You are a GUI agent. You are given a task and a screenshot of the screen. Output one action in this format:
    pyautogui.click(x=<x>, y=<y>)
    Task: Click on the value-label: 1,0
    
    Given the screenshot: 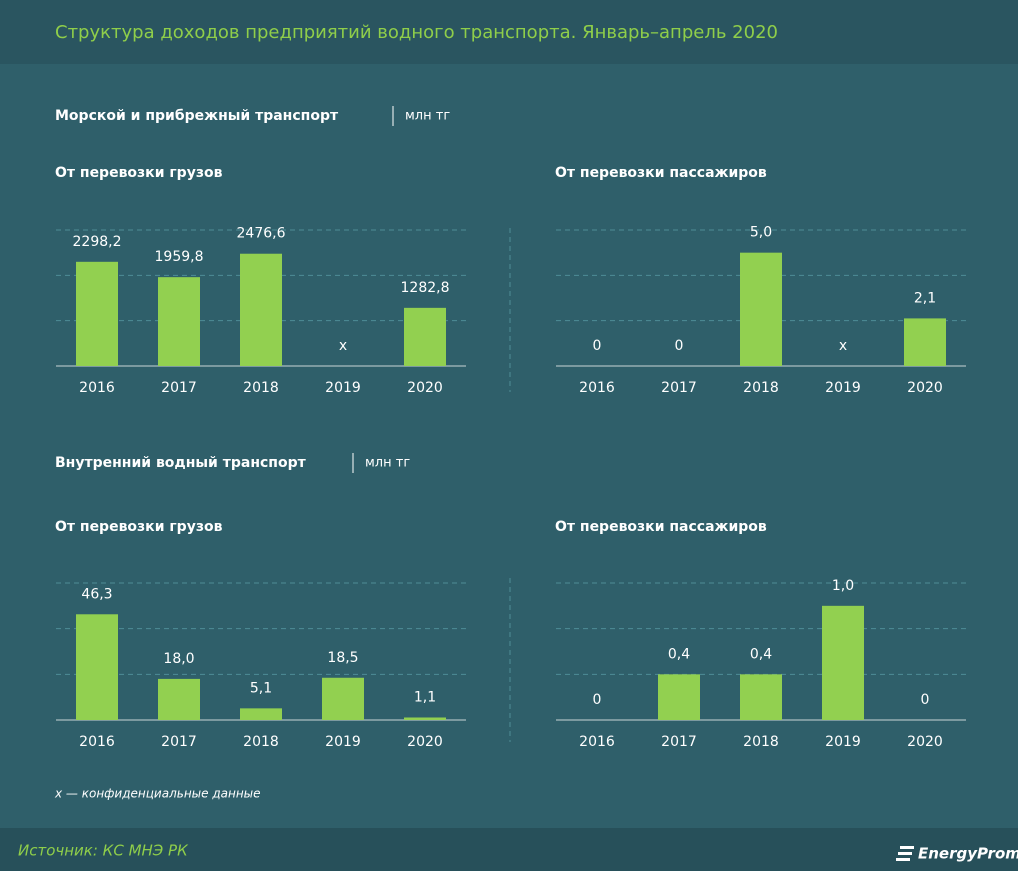 What is the action you would take?
    pyautogui.click(x=843, y=586)
    